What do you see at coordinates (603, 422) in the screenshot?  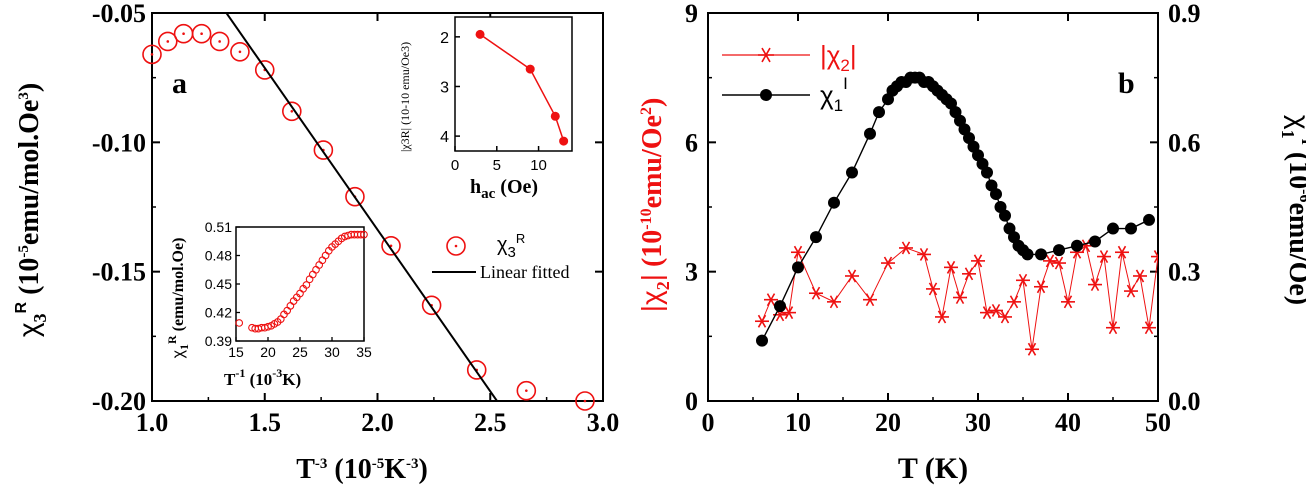 I see `panel-a-xtick-label: 3.0` at bounding box center [603, 422].